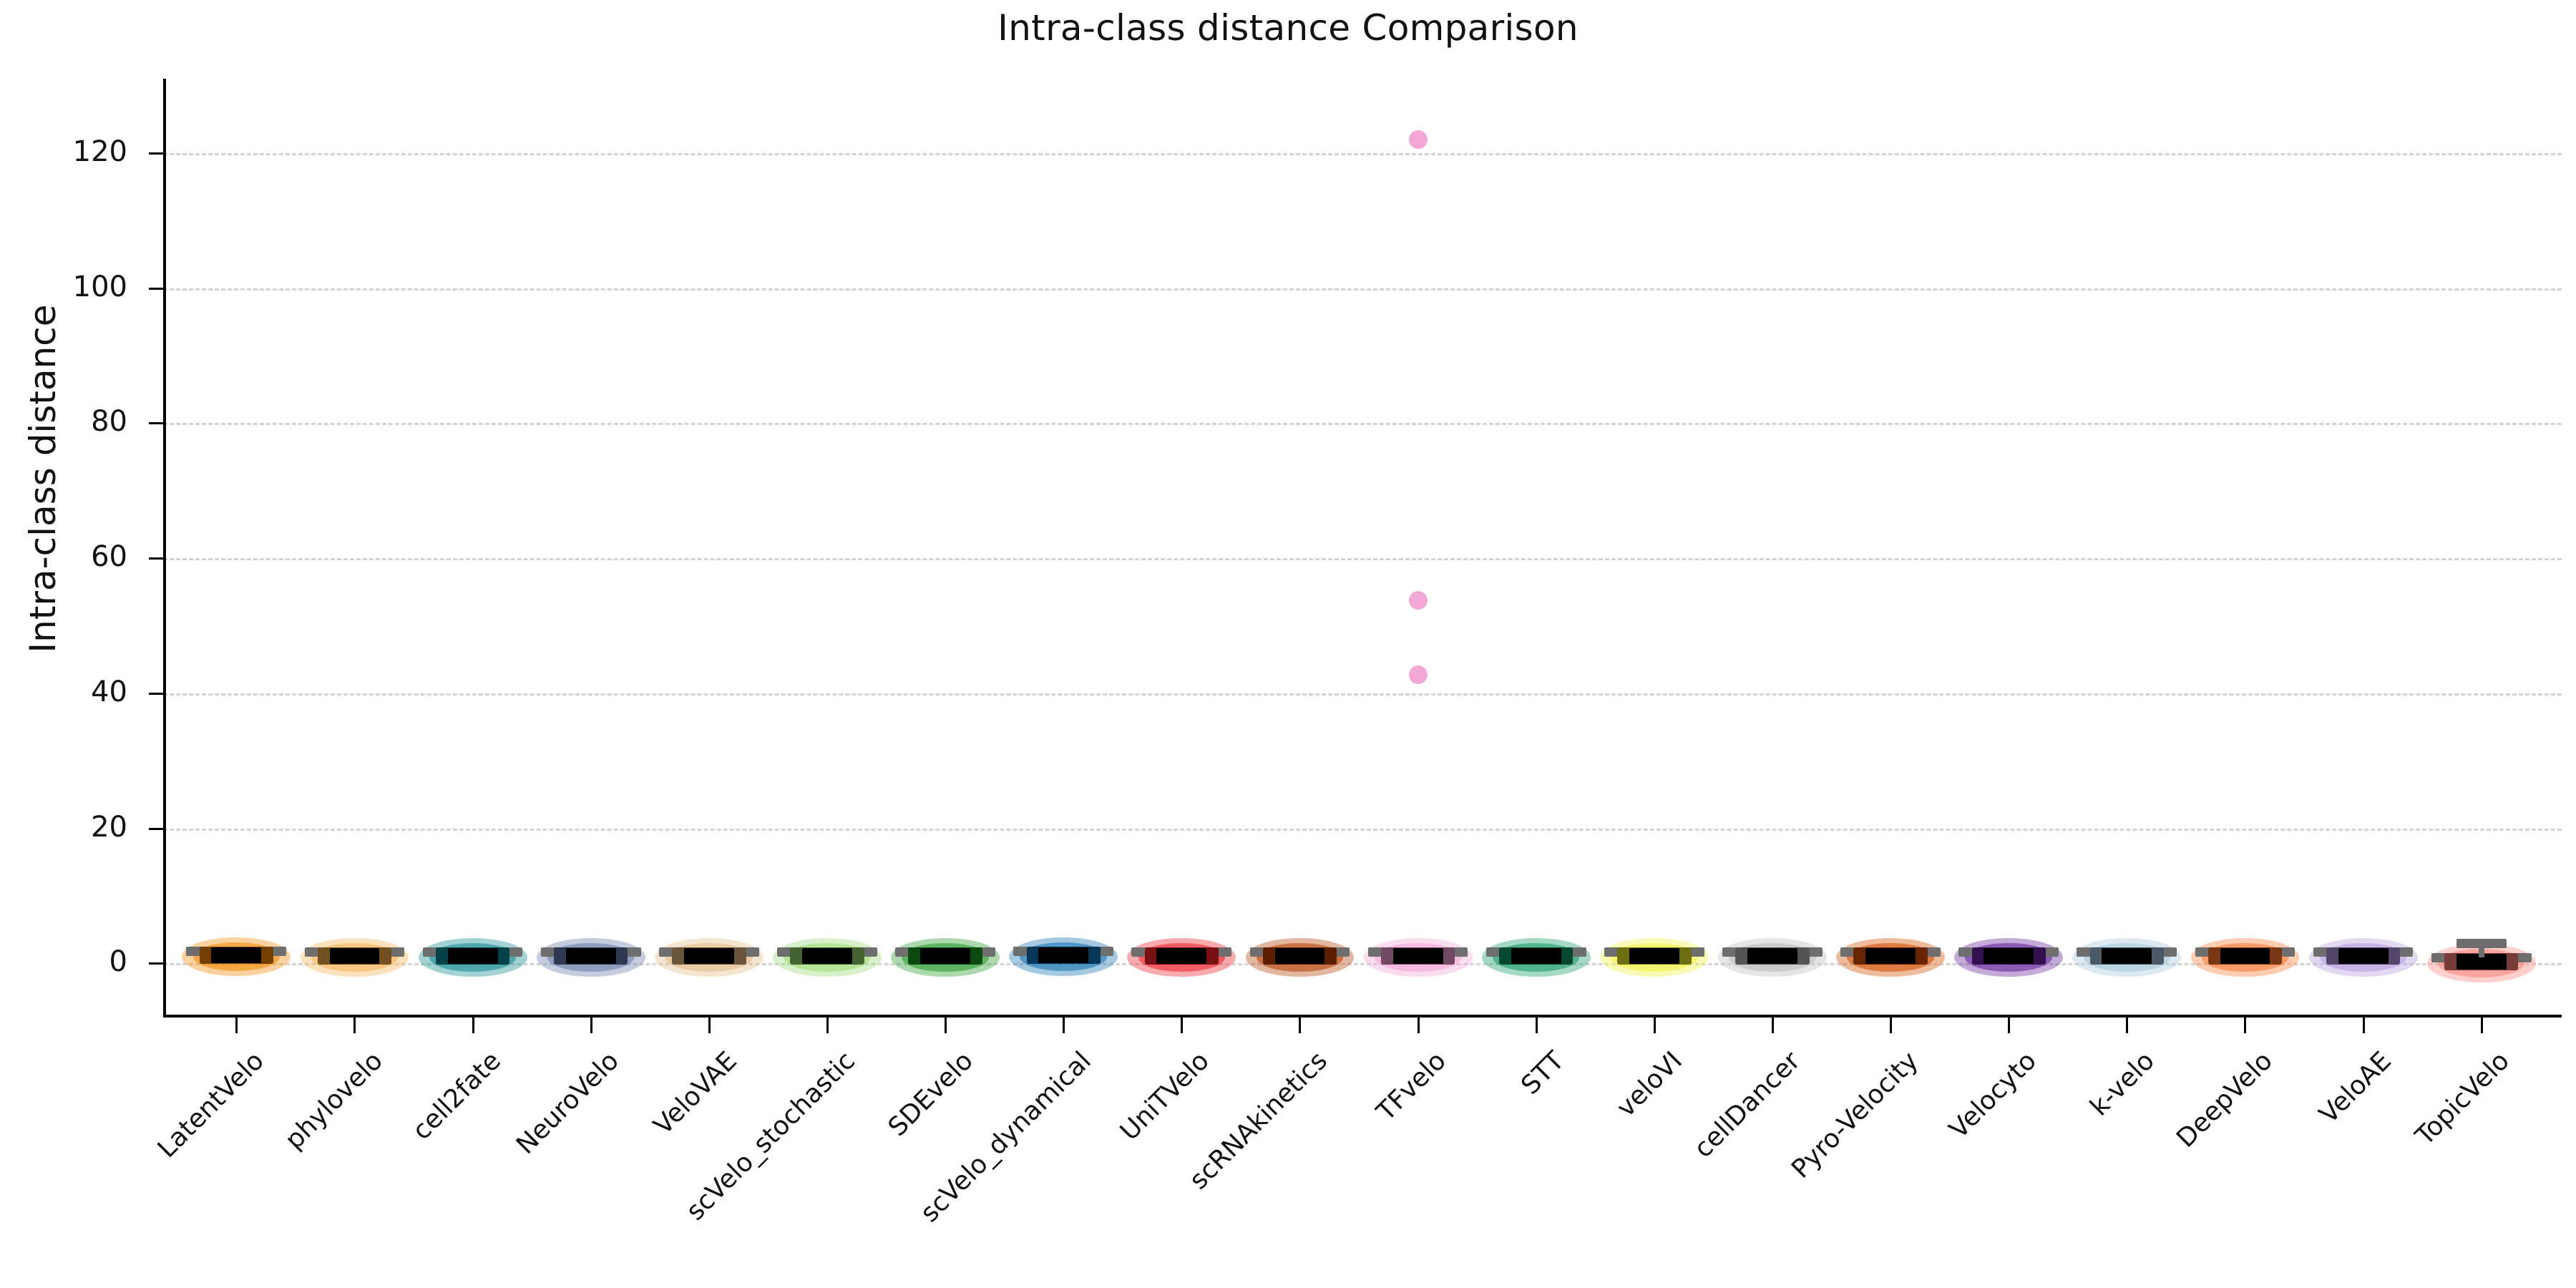 This screenshot has width=2576, height=1288. I want to click on x-tick-label: LatentVelo, so click(211, 1105).